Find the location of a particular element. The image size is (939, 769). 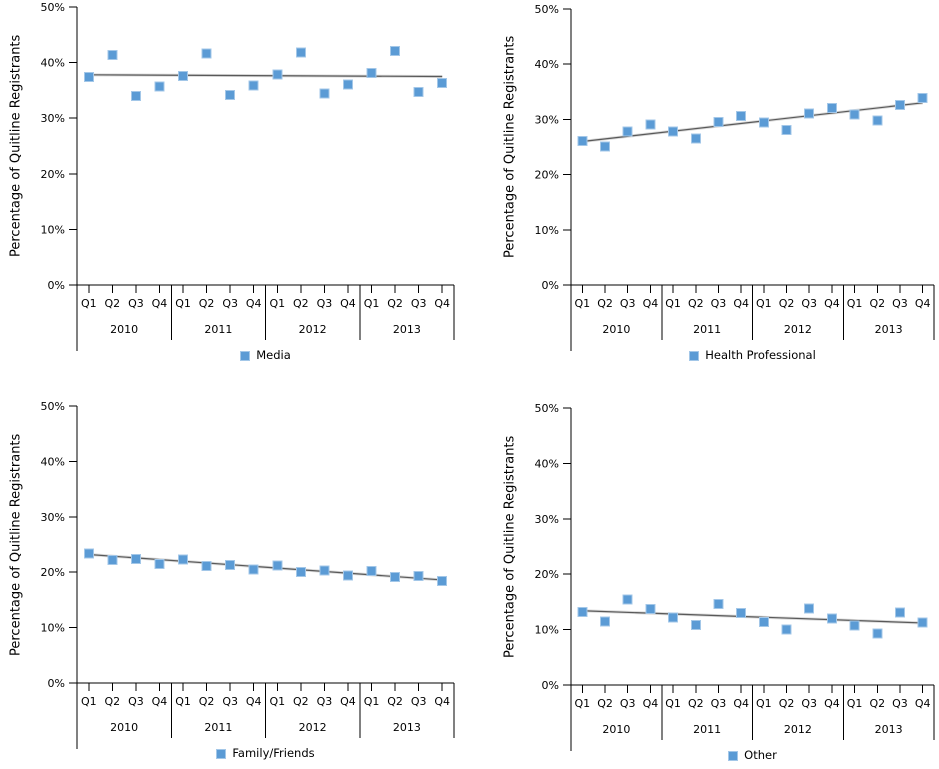

legend-media: Media is located at coordinates (265, 356).